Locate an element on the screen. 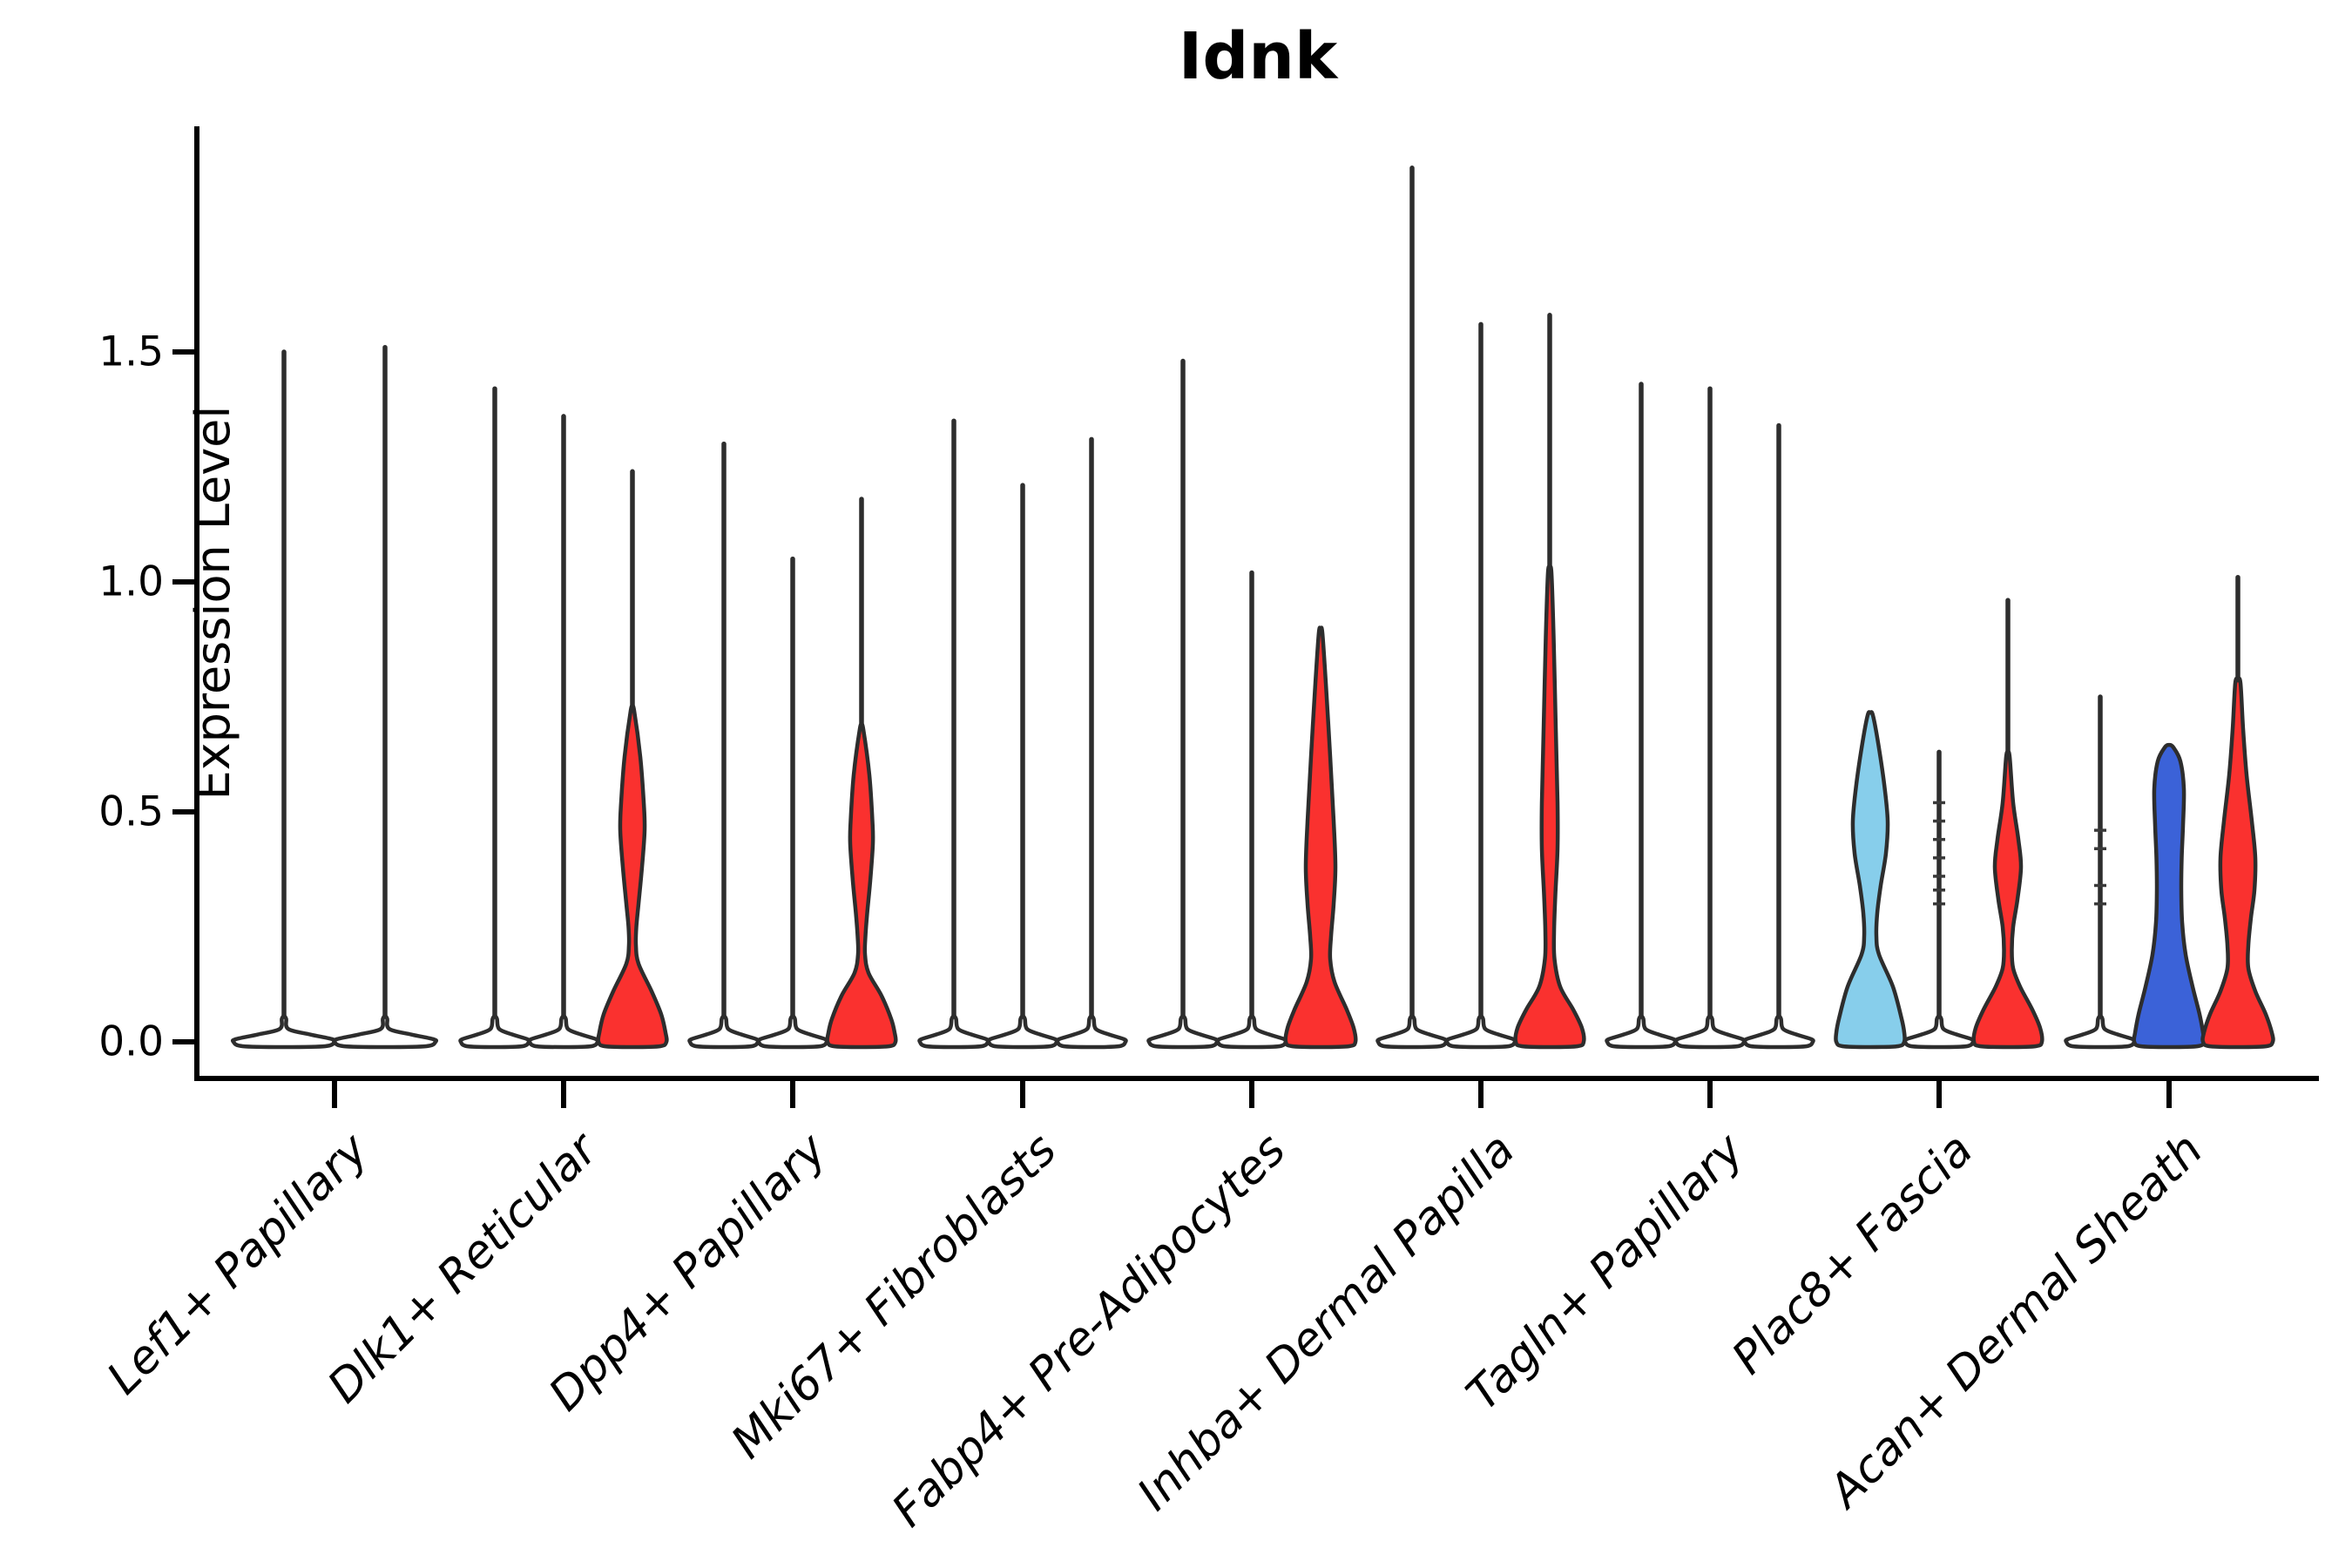 Image resolution: width=2352 pixels, height=1568 pixels. chart-title: Idnk is located at coordinates (1258, 56).